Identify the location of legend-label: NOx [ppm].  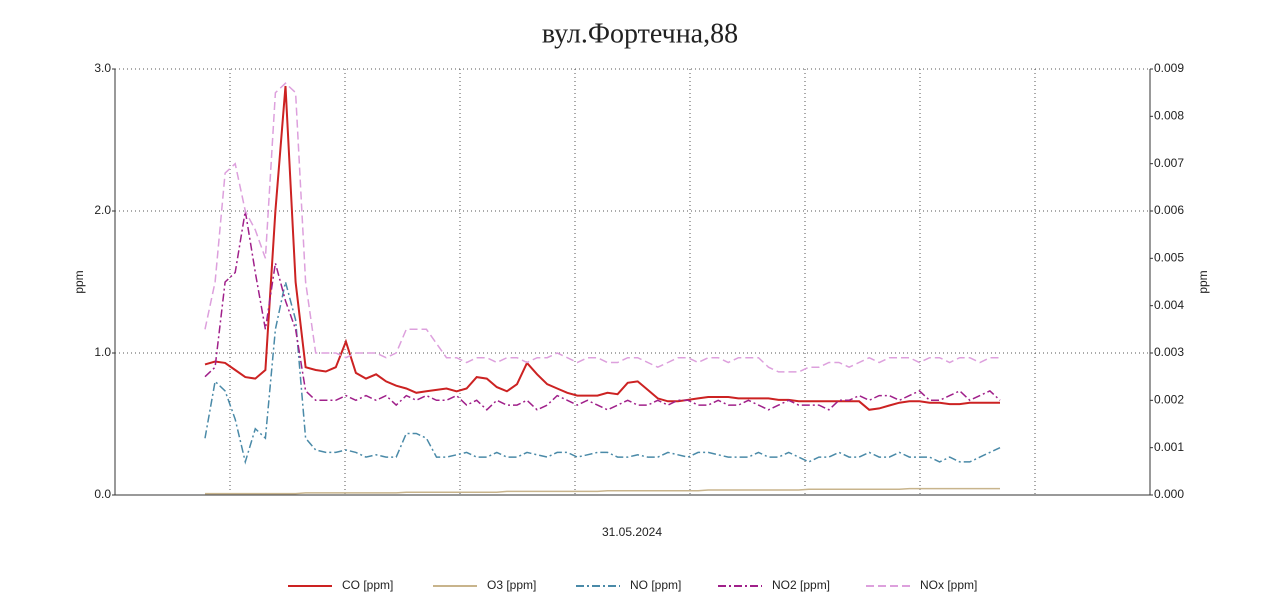
(948, 585).